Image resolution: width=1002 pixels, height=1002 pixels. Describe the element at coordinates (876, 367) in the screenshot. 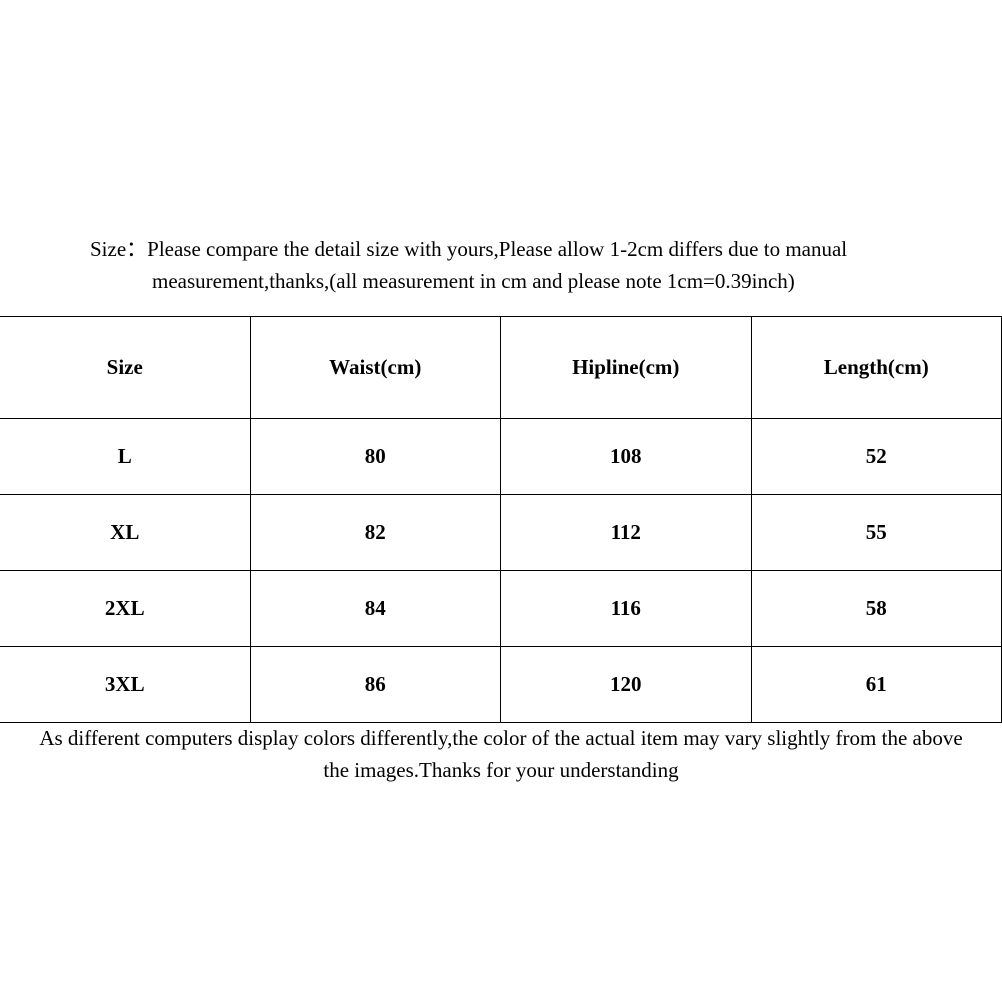

I see `column-header: Length(cm)` at that location.